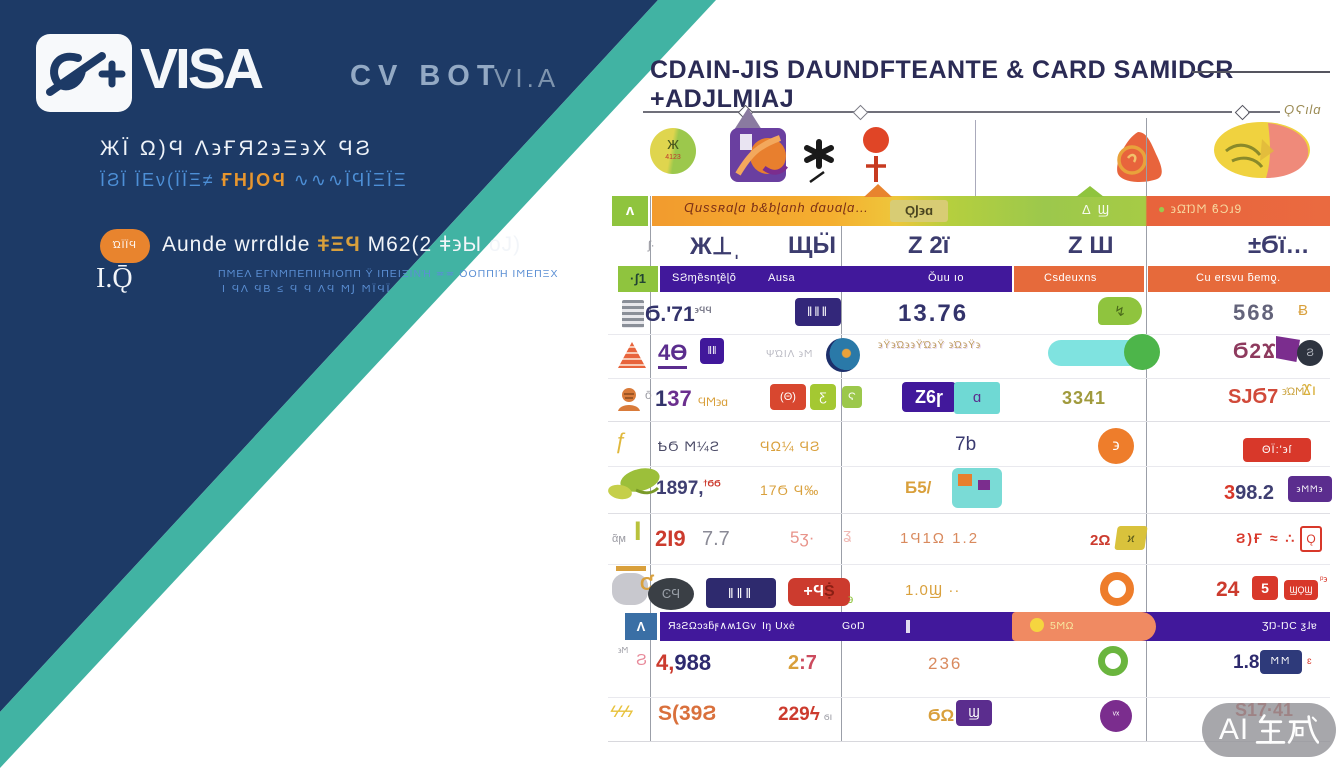 This screenshot has width=1344, height=768. Describe the element at coordinates (975, 158) in the screenshot. I see `gridline-legend` at that location.